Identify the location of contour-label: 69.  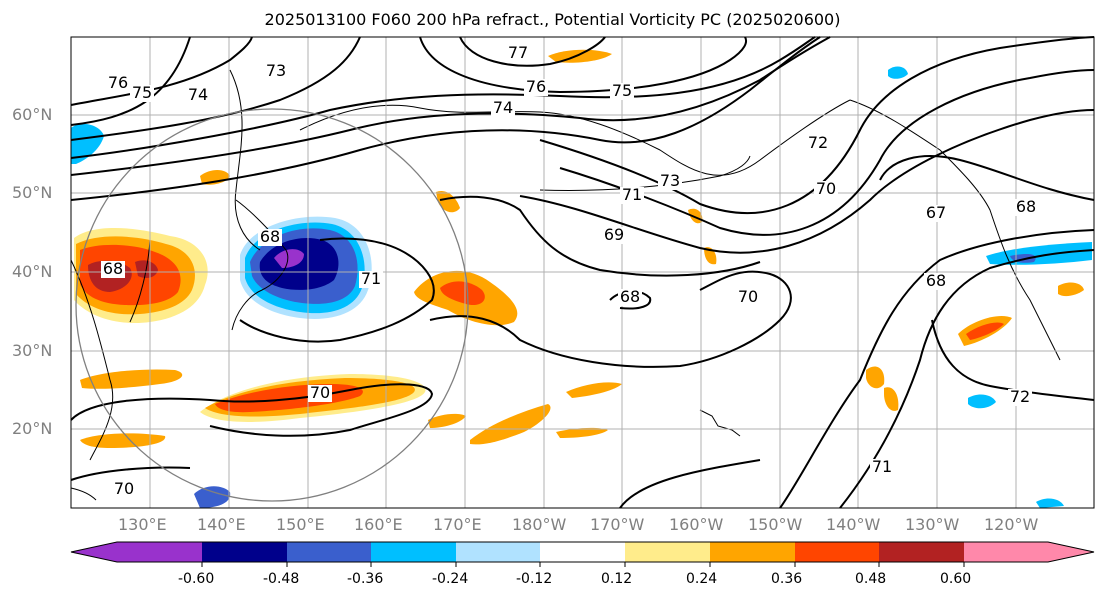
(614, 234).